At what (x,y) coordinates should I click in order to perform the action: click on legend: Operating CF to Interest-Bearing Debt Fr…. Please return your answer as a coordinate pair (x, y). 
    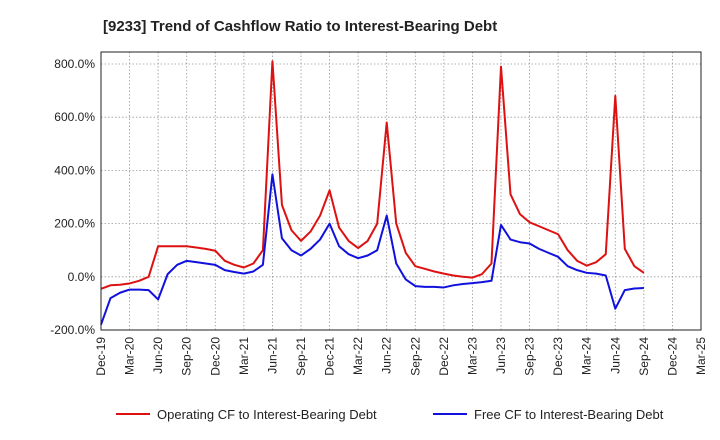
    Looking at the image, I should click on (390, 414).